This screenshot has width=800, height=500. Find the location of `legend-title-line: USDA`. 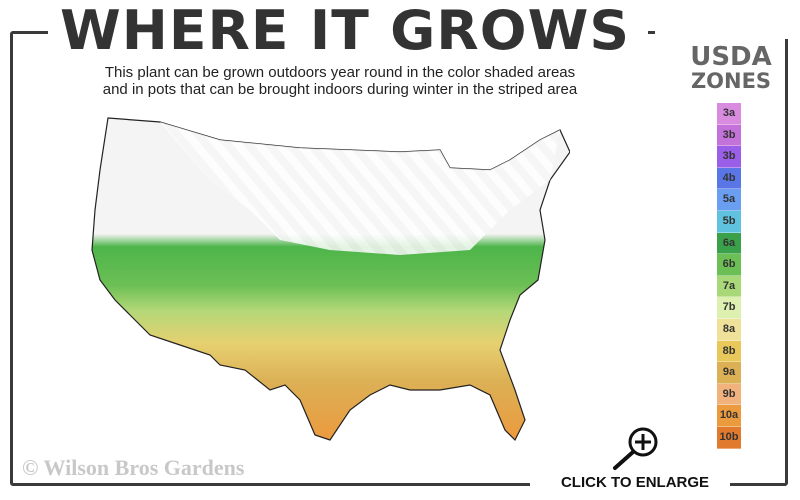

legend-title-line: USDA is located at coordinates (731, 57).